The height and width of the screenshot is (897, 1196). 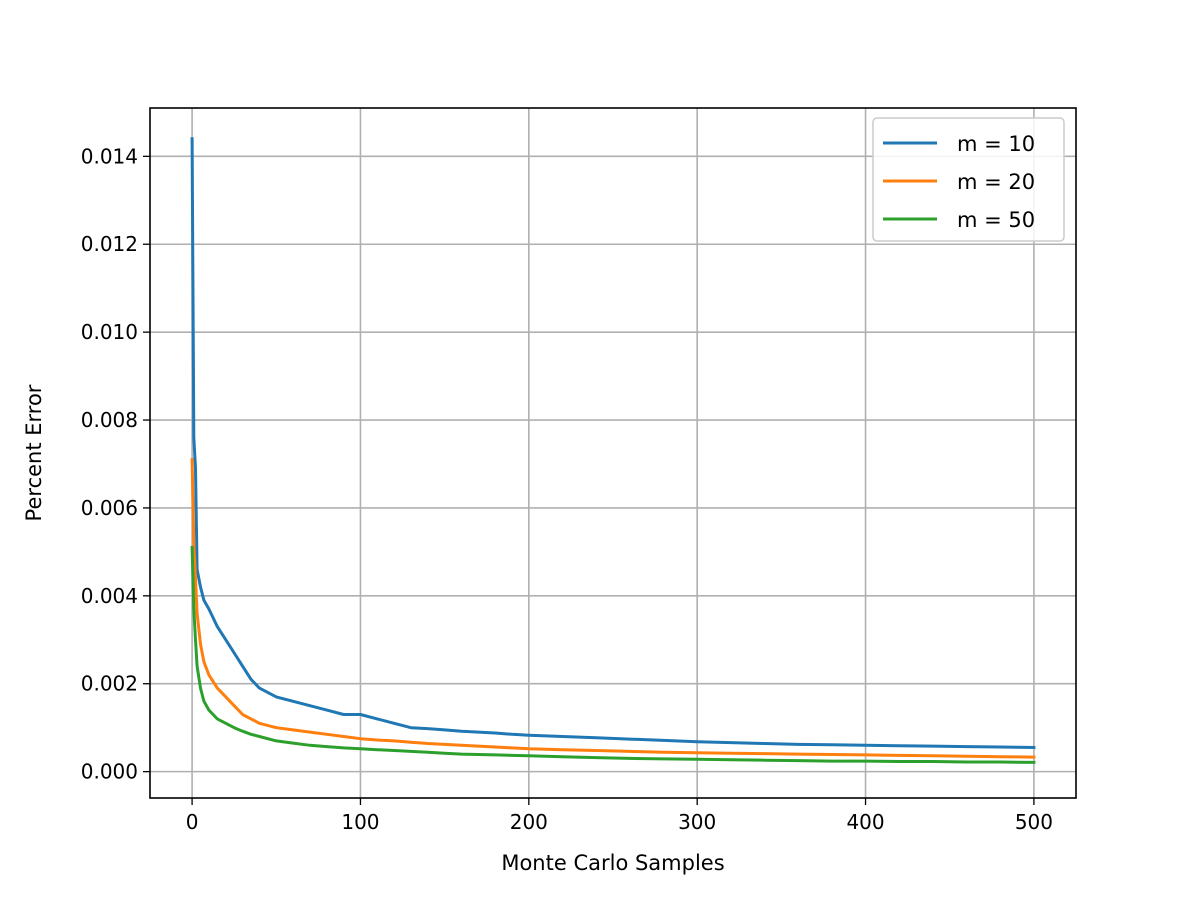 What do you see at coordinates (109, 420) in the screenshot?
I see `y-tick-label: 0.008` at bounding box center [109, 420].